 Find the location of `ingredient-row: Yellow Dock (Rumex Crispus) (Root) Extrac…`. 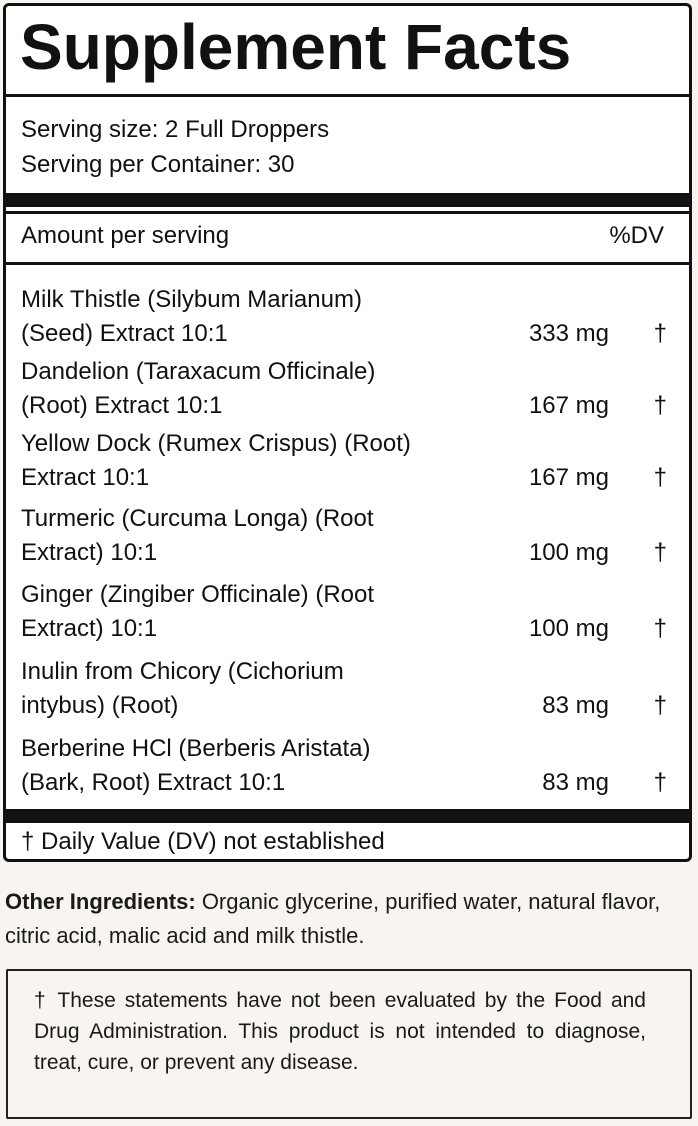

ingredient-row: Yellow Dock (Rumex Crispus) (Root) Extrac… is located at coordinates (347, 463).